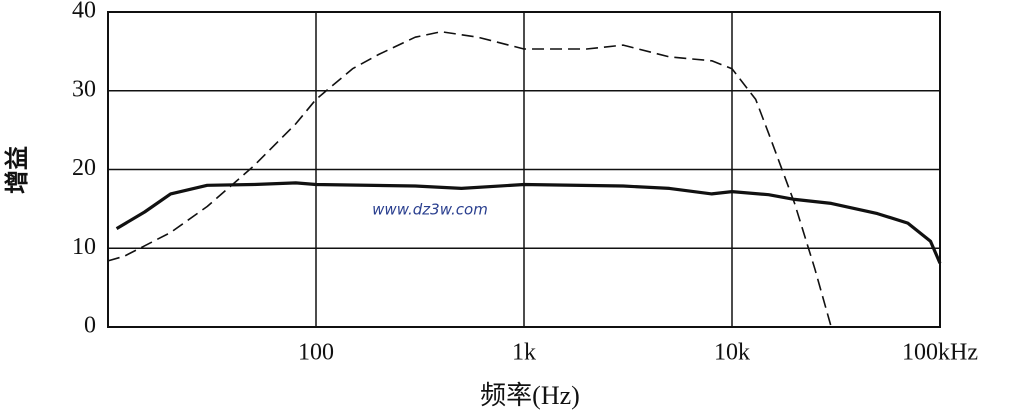  What do you see at coordinates (84, 168) in the screenshot?
I see `y-tick-label: 20` at bounding box center [84, 168].